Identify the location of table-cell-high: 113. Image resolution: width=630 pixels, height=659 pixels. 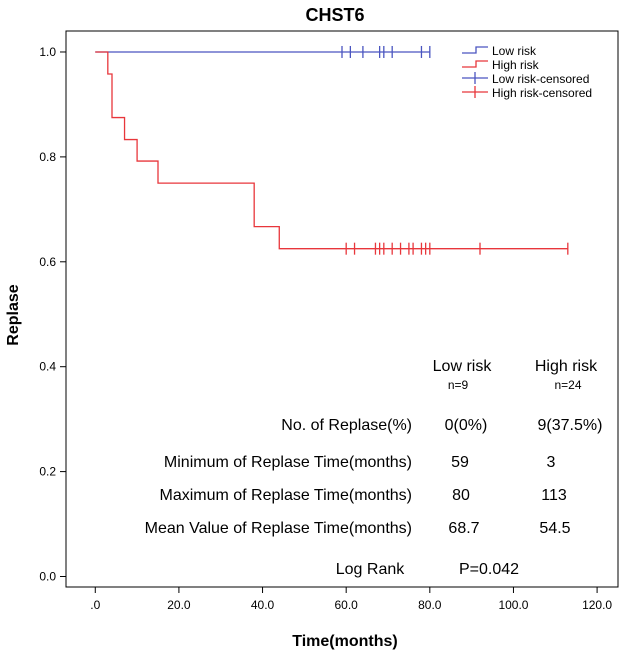
(554, 495).